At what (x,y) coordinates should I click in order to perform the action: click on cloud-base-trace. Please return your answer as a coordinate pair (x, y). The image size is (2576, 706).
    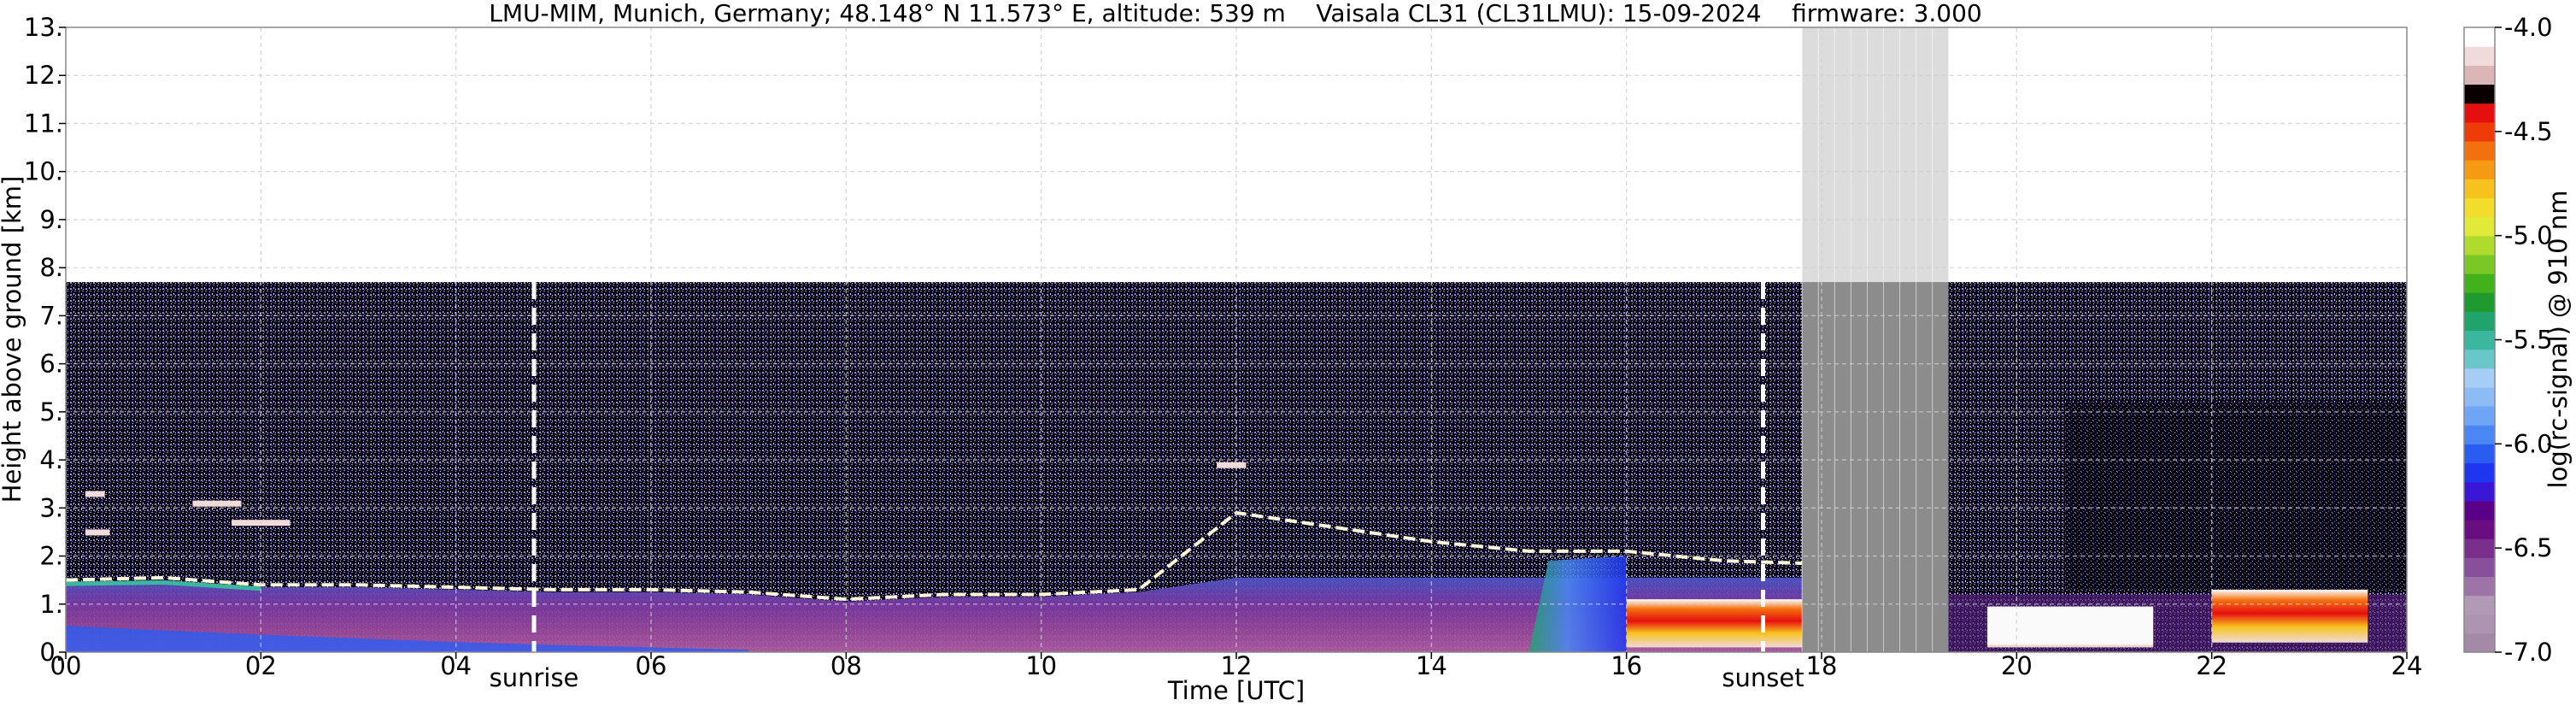
    Looking at the image, I should click on (934, 556).